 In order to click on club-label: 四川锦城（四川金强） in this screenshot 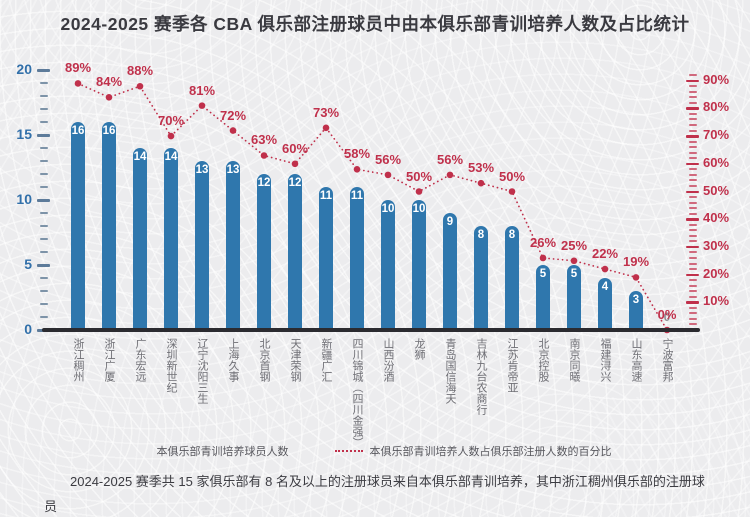, I will do `click(357, 393)`.